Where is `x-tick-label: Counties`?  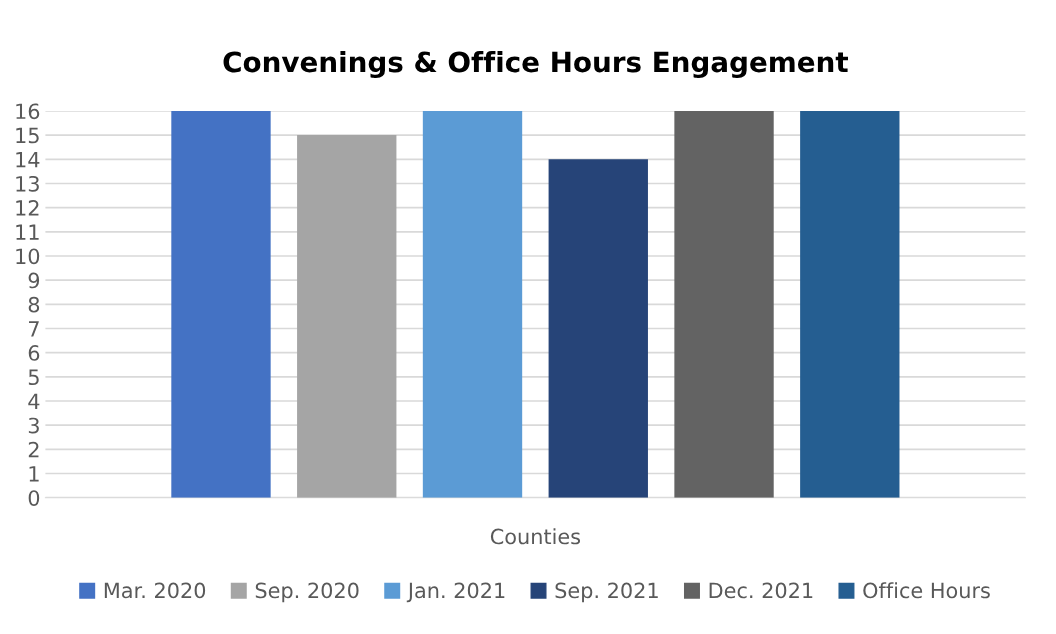
x-tick-label: Counties is located at coordinates (535, 536).